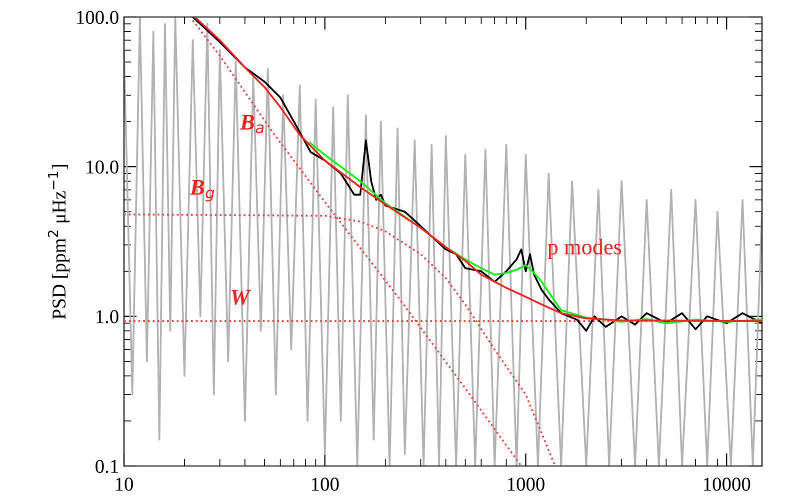 The image size is (795, 504). Describe the element at coordinates (107, 467) in the screenshot. I see `y-tick-label: 0.1` at that location.